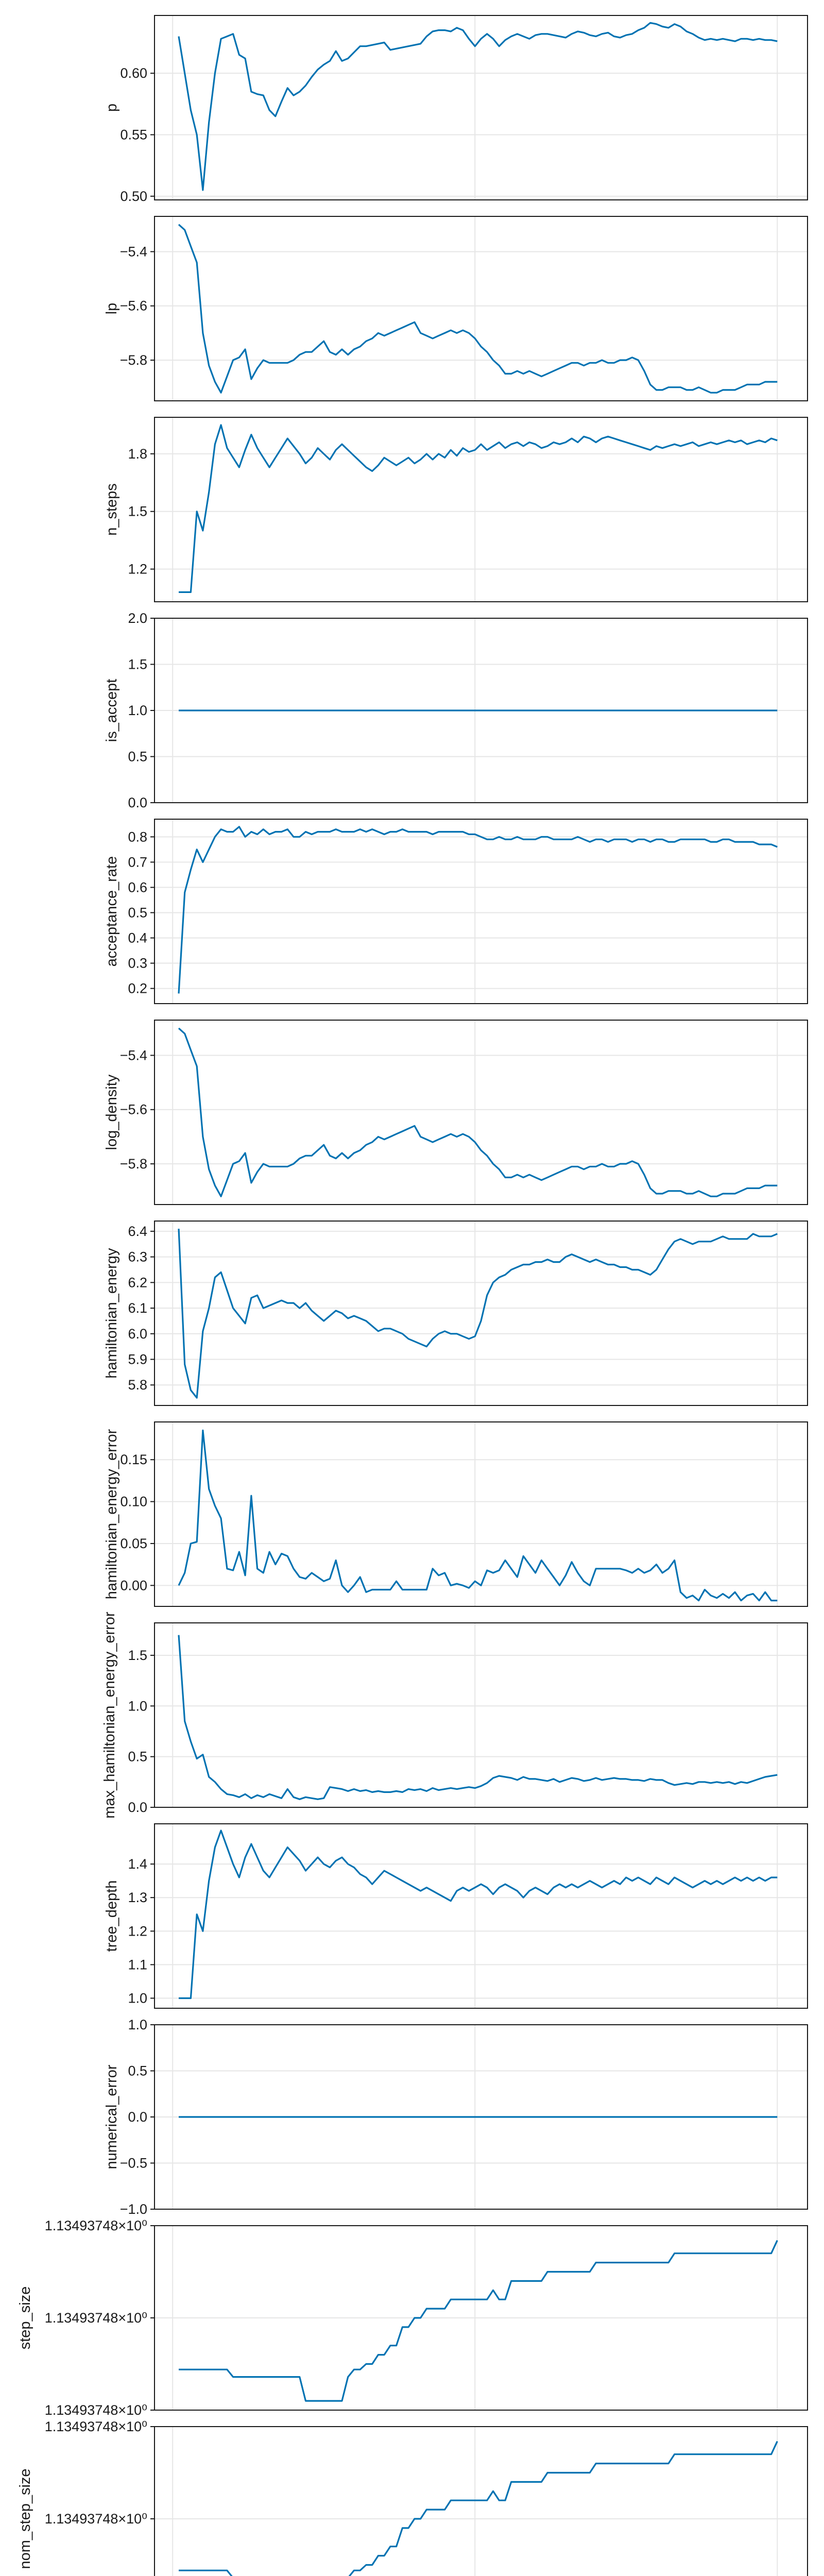 The width and height of the screenshot is (824, 2576). What do you see at coordinates (133, 196) in the screenshot?
I see `y-tick-label: 0.50` at bounding box center [133, 196].